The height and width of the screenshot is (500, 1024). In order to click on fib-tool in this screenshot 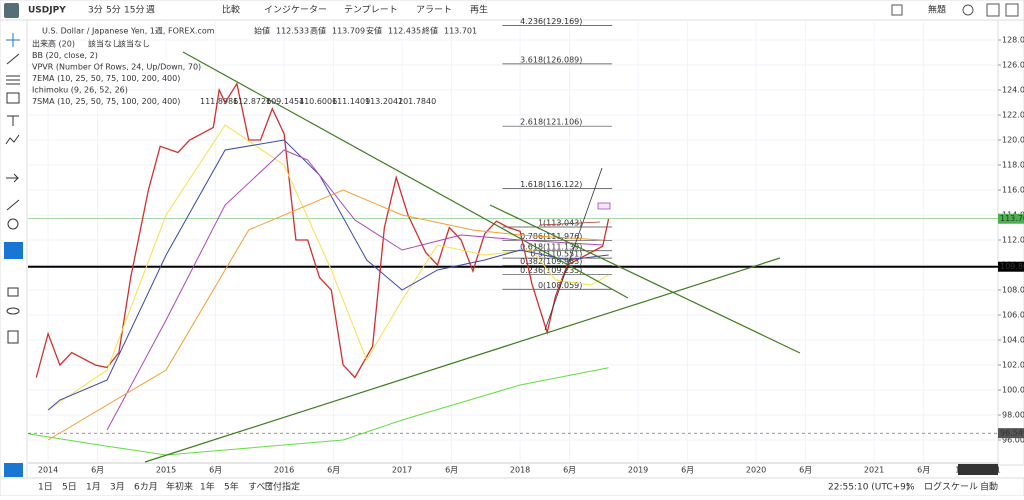, I will do `click(13, 80)`.